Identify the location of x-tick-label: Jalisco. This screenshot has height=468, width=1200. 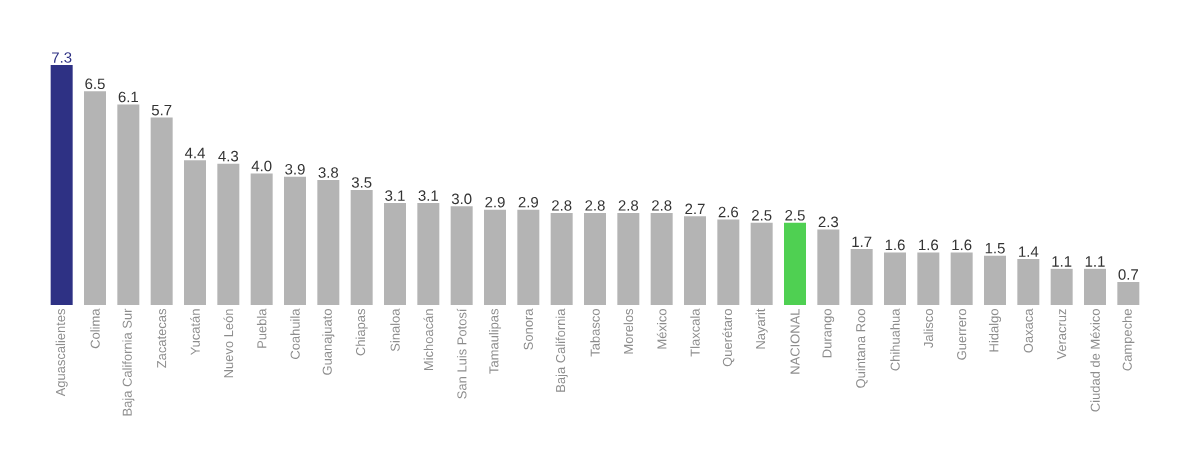
(928, 328).